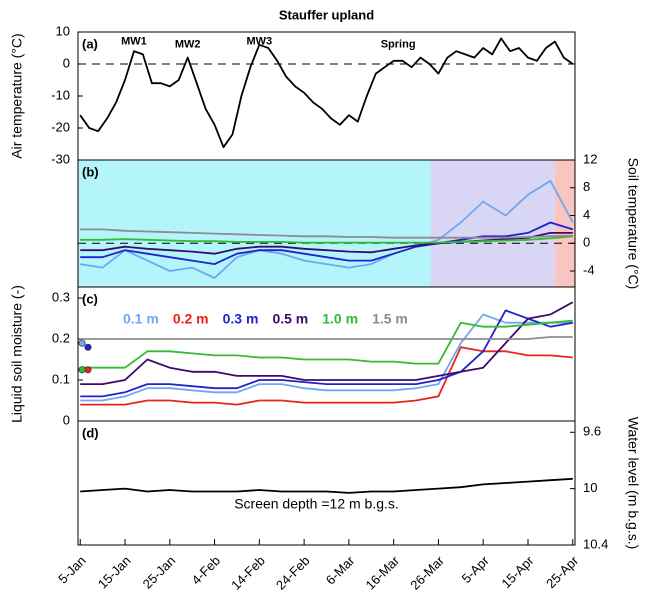 Image resolution: width=649 pixels, height=615 pixels. What do you see at coordinates (589, 269) in the screenshot?
I see `y-tick-label: -4` at bounding box center [589, 269].